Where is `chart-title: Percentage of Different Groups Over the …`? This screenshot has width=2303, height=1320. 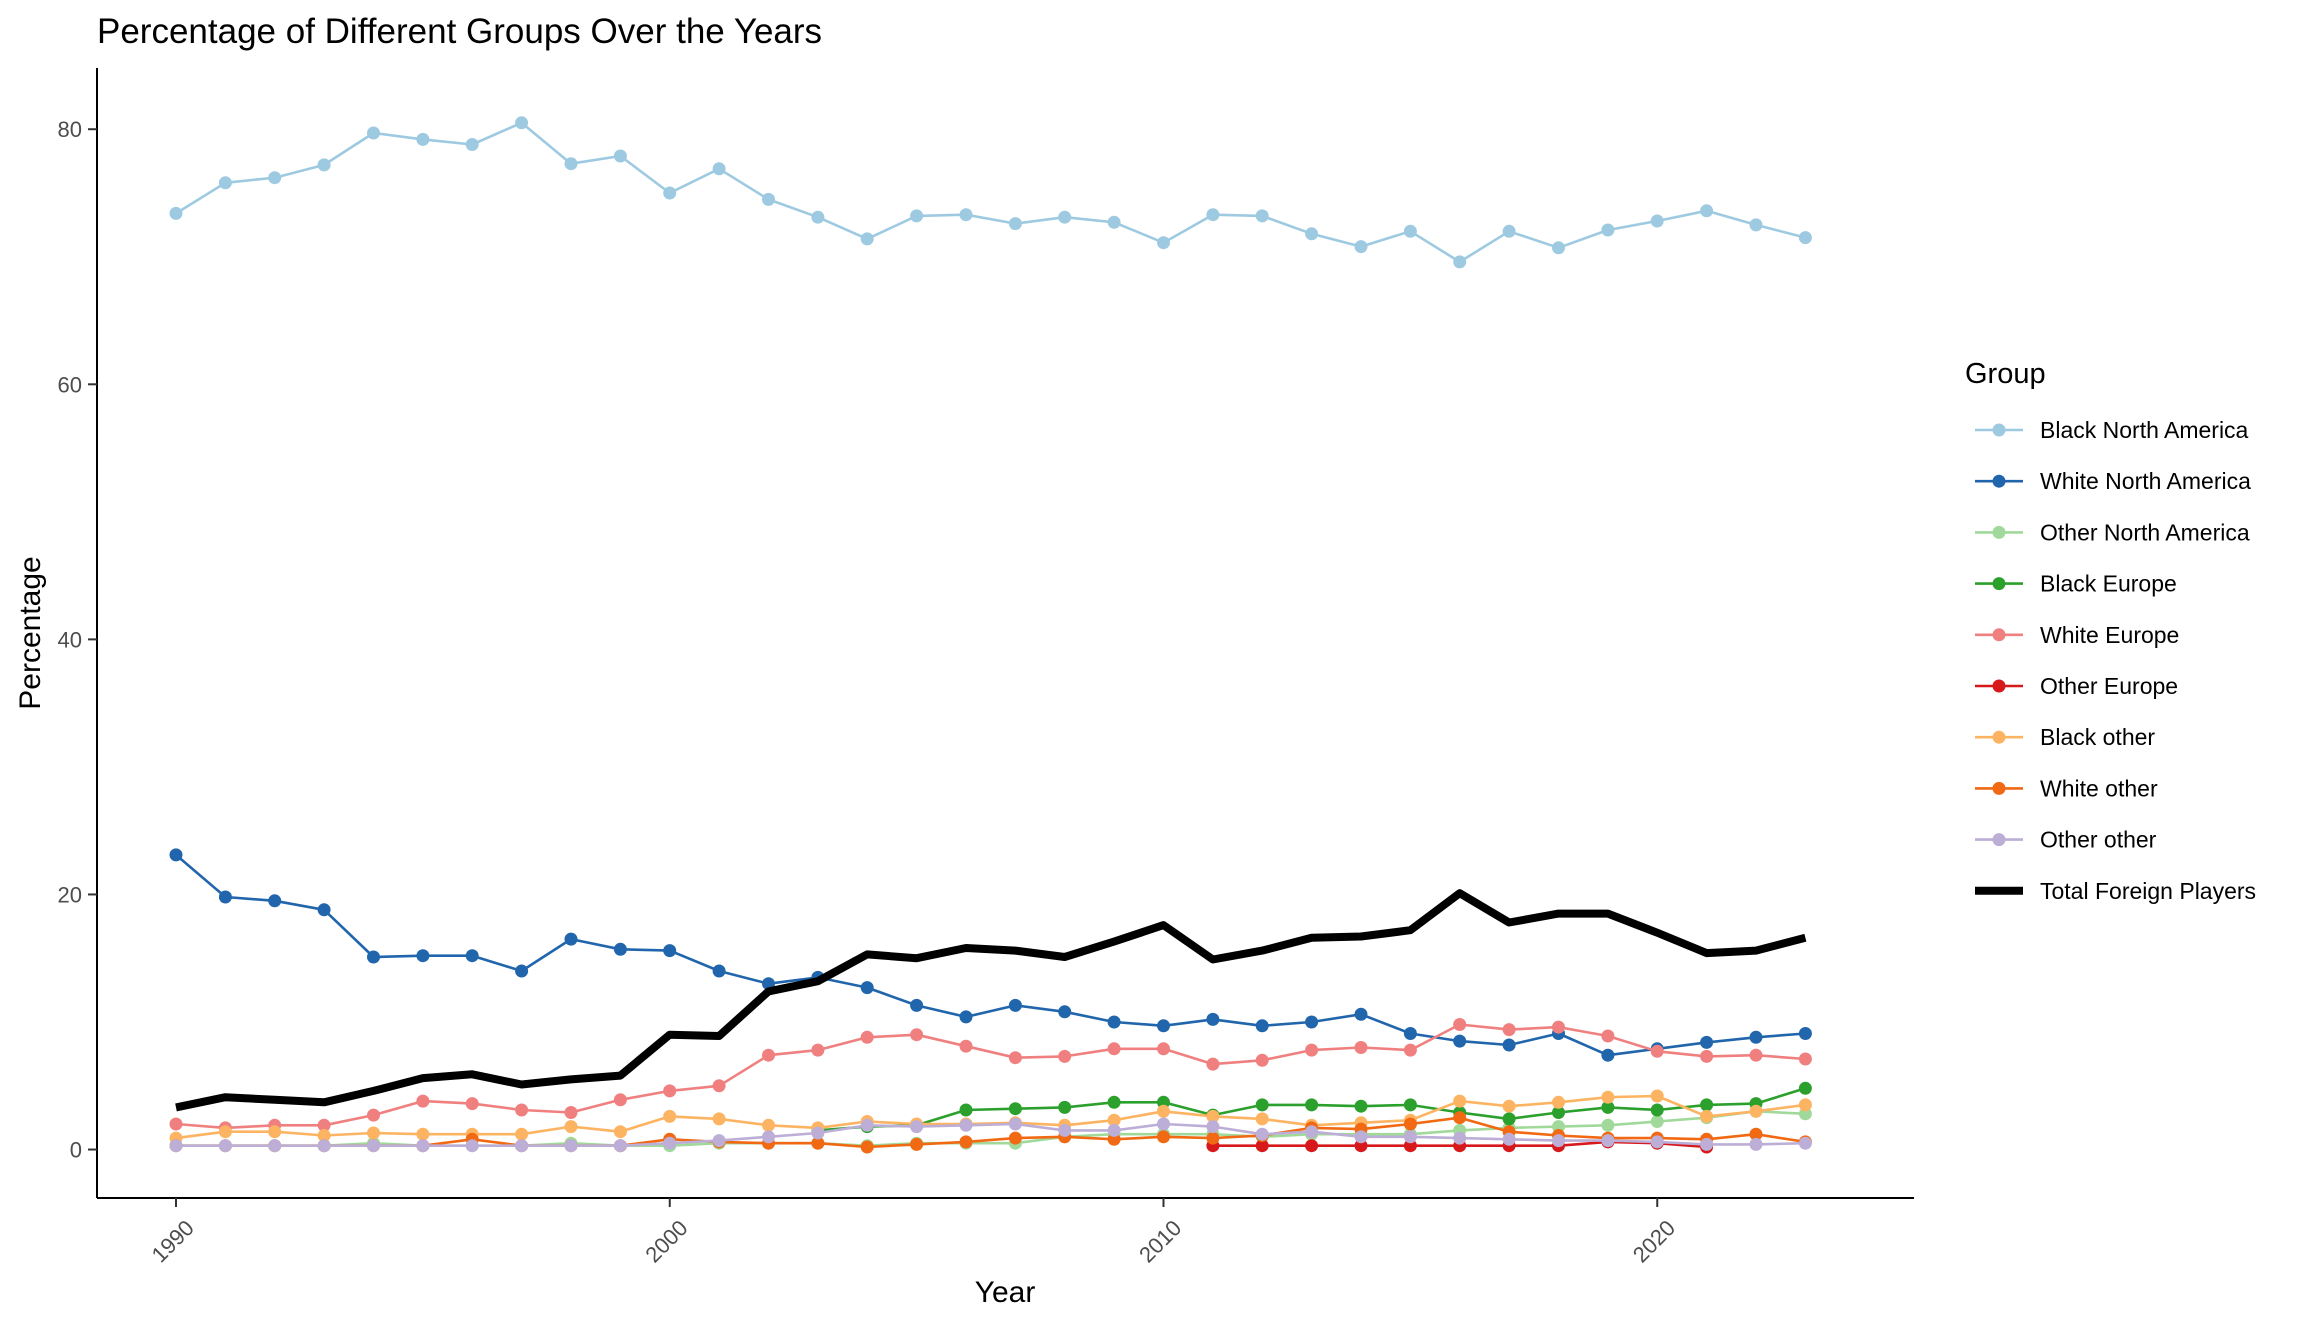 chart-title: Percentage of Different Groups Over the … is located at coordinates (459, 31).